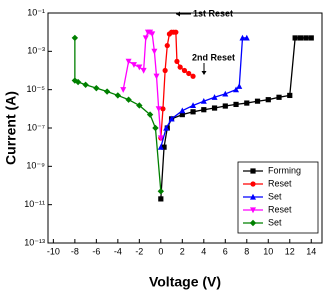  What do you see at coordinates (11, 128) in the screenshot?
I see `y-axis-title: Current (A)` at bounding box center [11, 128].